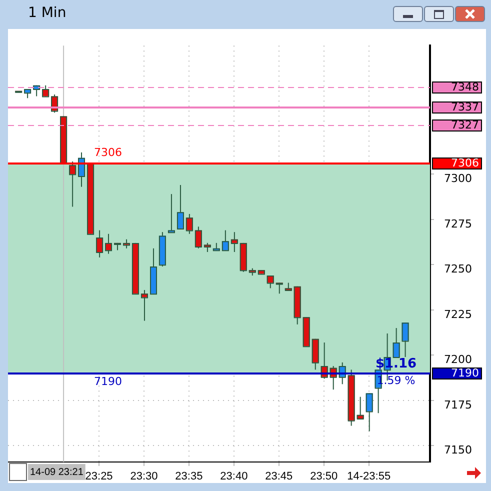 This screenshot has height=491, width=491. I want to click on ref-line-label: 7327, so click(465, 125).